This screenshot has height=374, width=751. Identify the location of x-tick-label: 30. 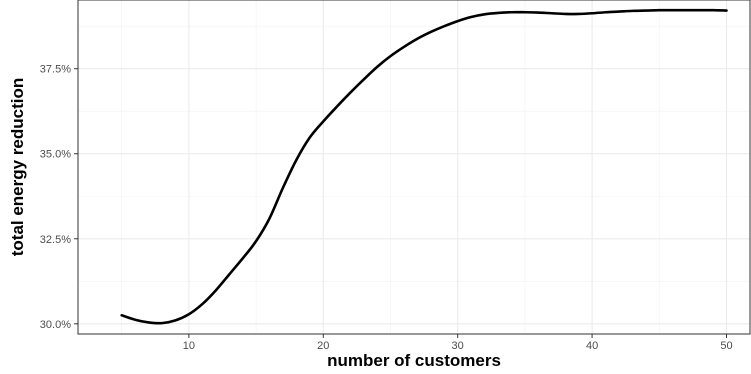
(458, 346).